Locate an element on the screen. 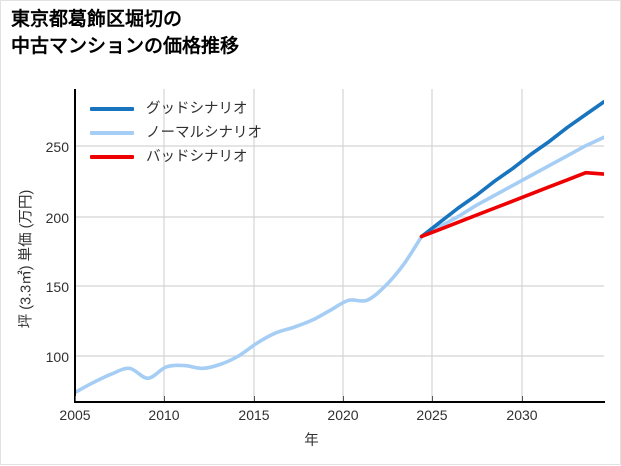 The height and width of the screenshot is (466, 621). x-tickmark-2015 is located at coordinates (254, 398).